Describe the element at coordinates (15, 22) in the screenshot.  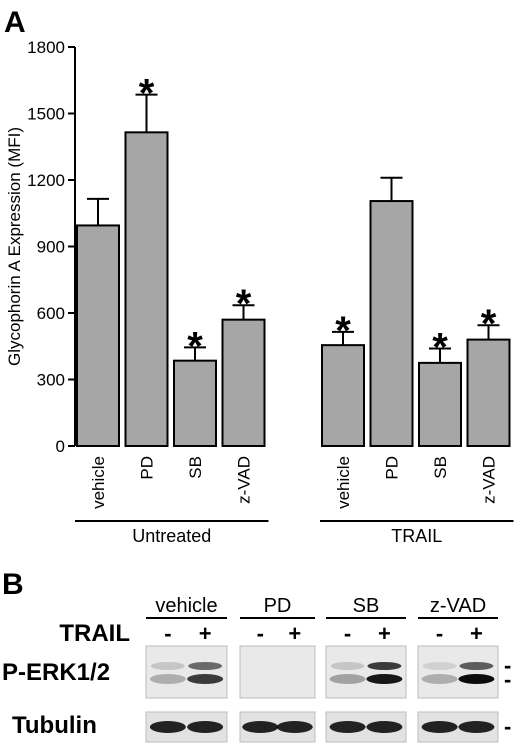
I see `panel-a-label: A` at that location.